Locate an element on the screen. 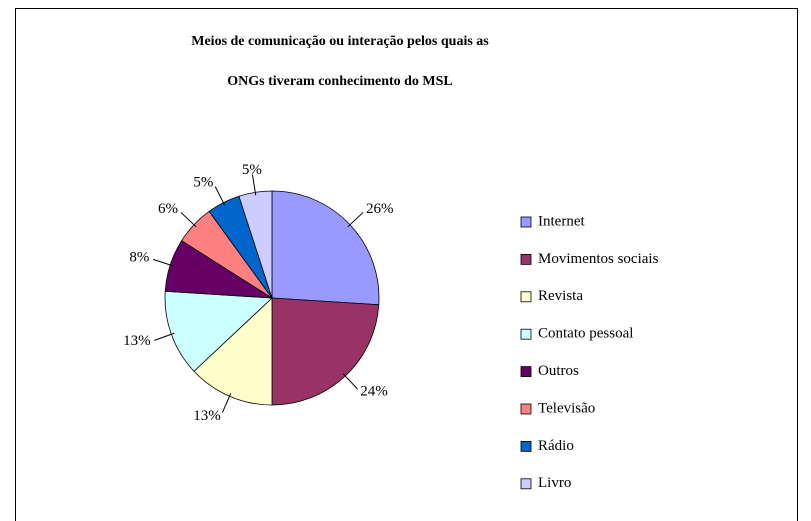 The width and height of the screenshot is (811, 521). data-label: 6% is located at coordinates (168, 209).